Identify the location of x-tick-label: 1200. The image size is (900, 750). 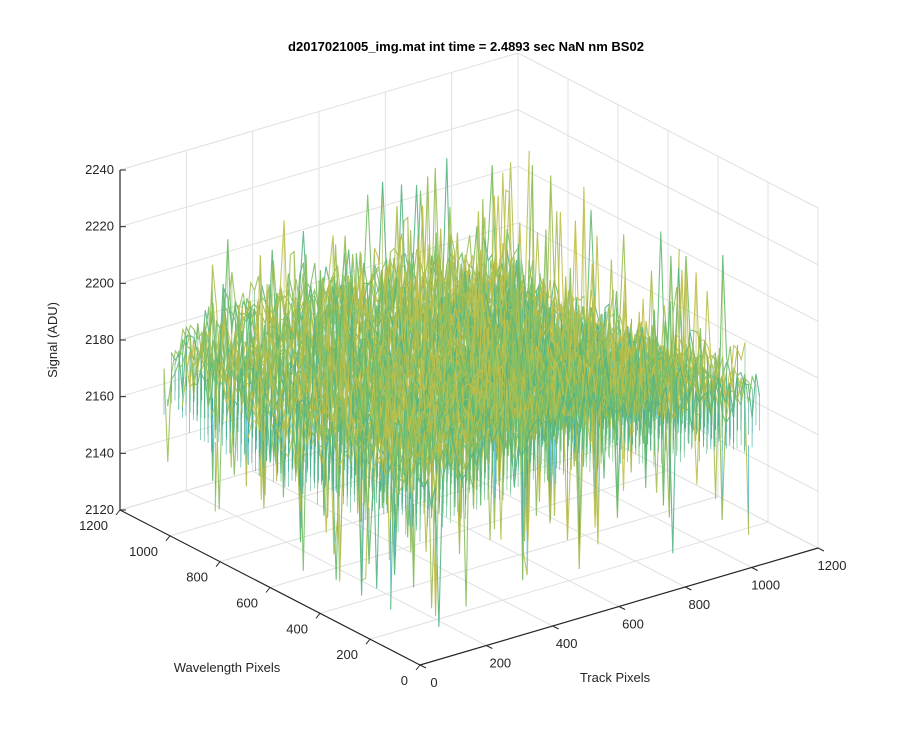
(832, 565).